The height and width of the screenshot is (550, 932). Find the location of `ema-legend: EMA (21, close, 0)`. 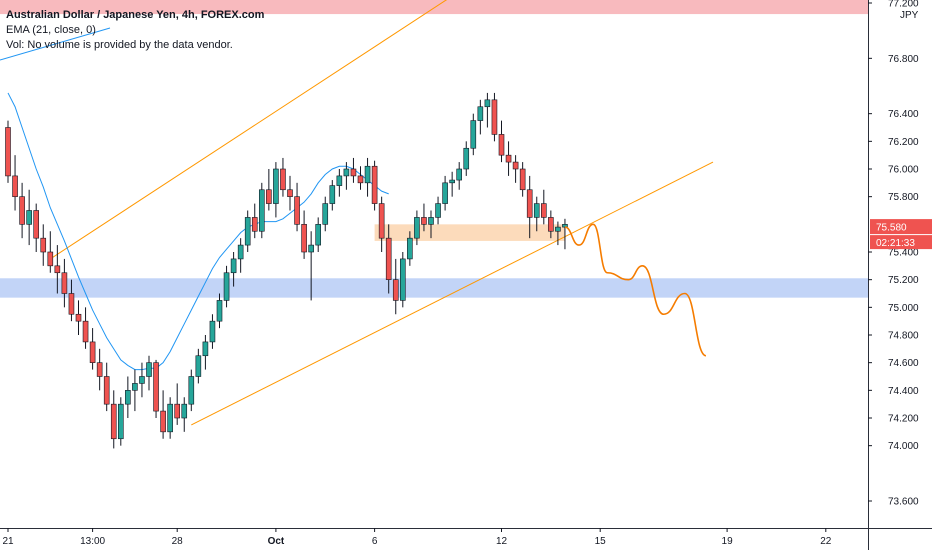

ema-legend: EMA (21, close, 0) is located at coordinates (51, 30).